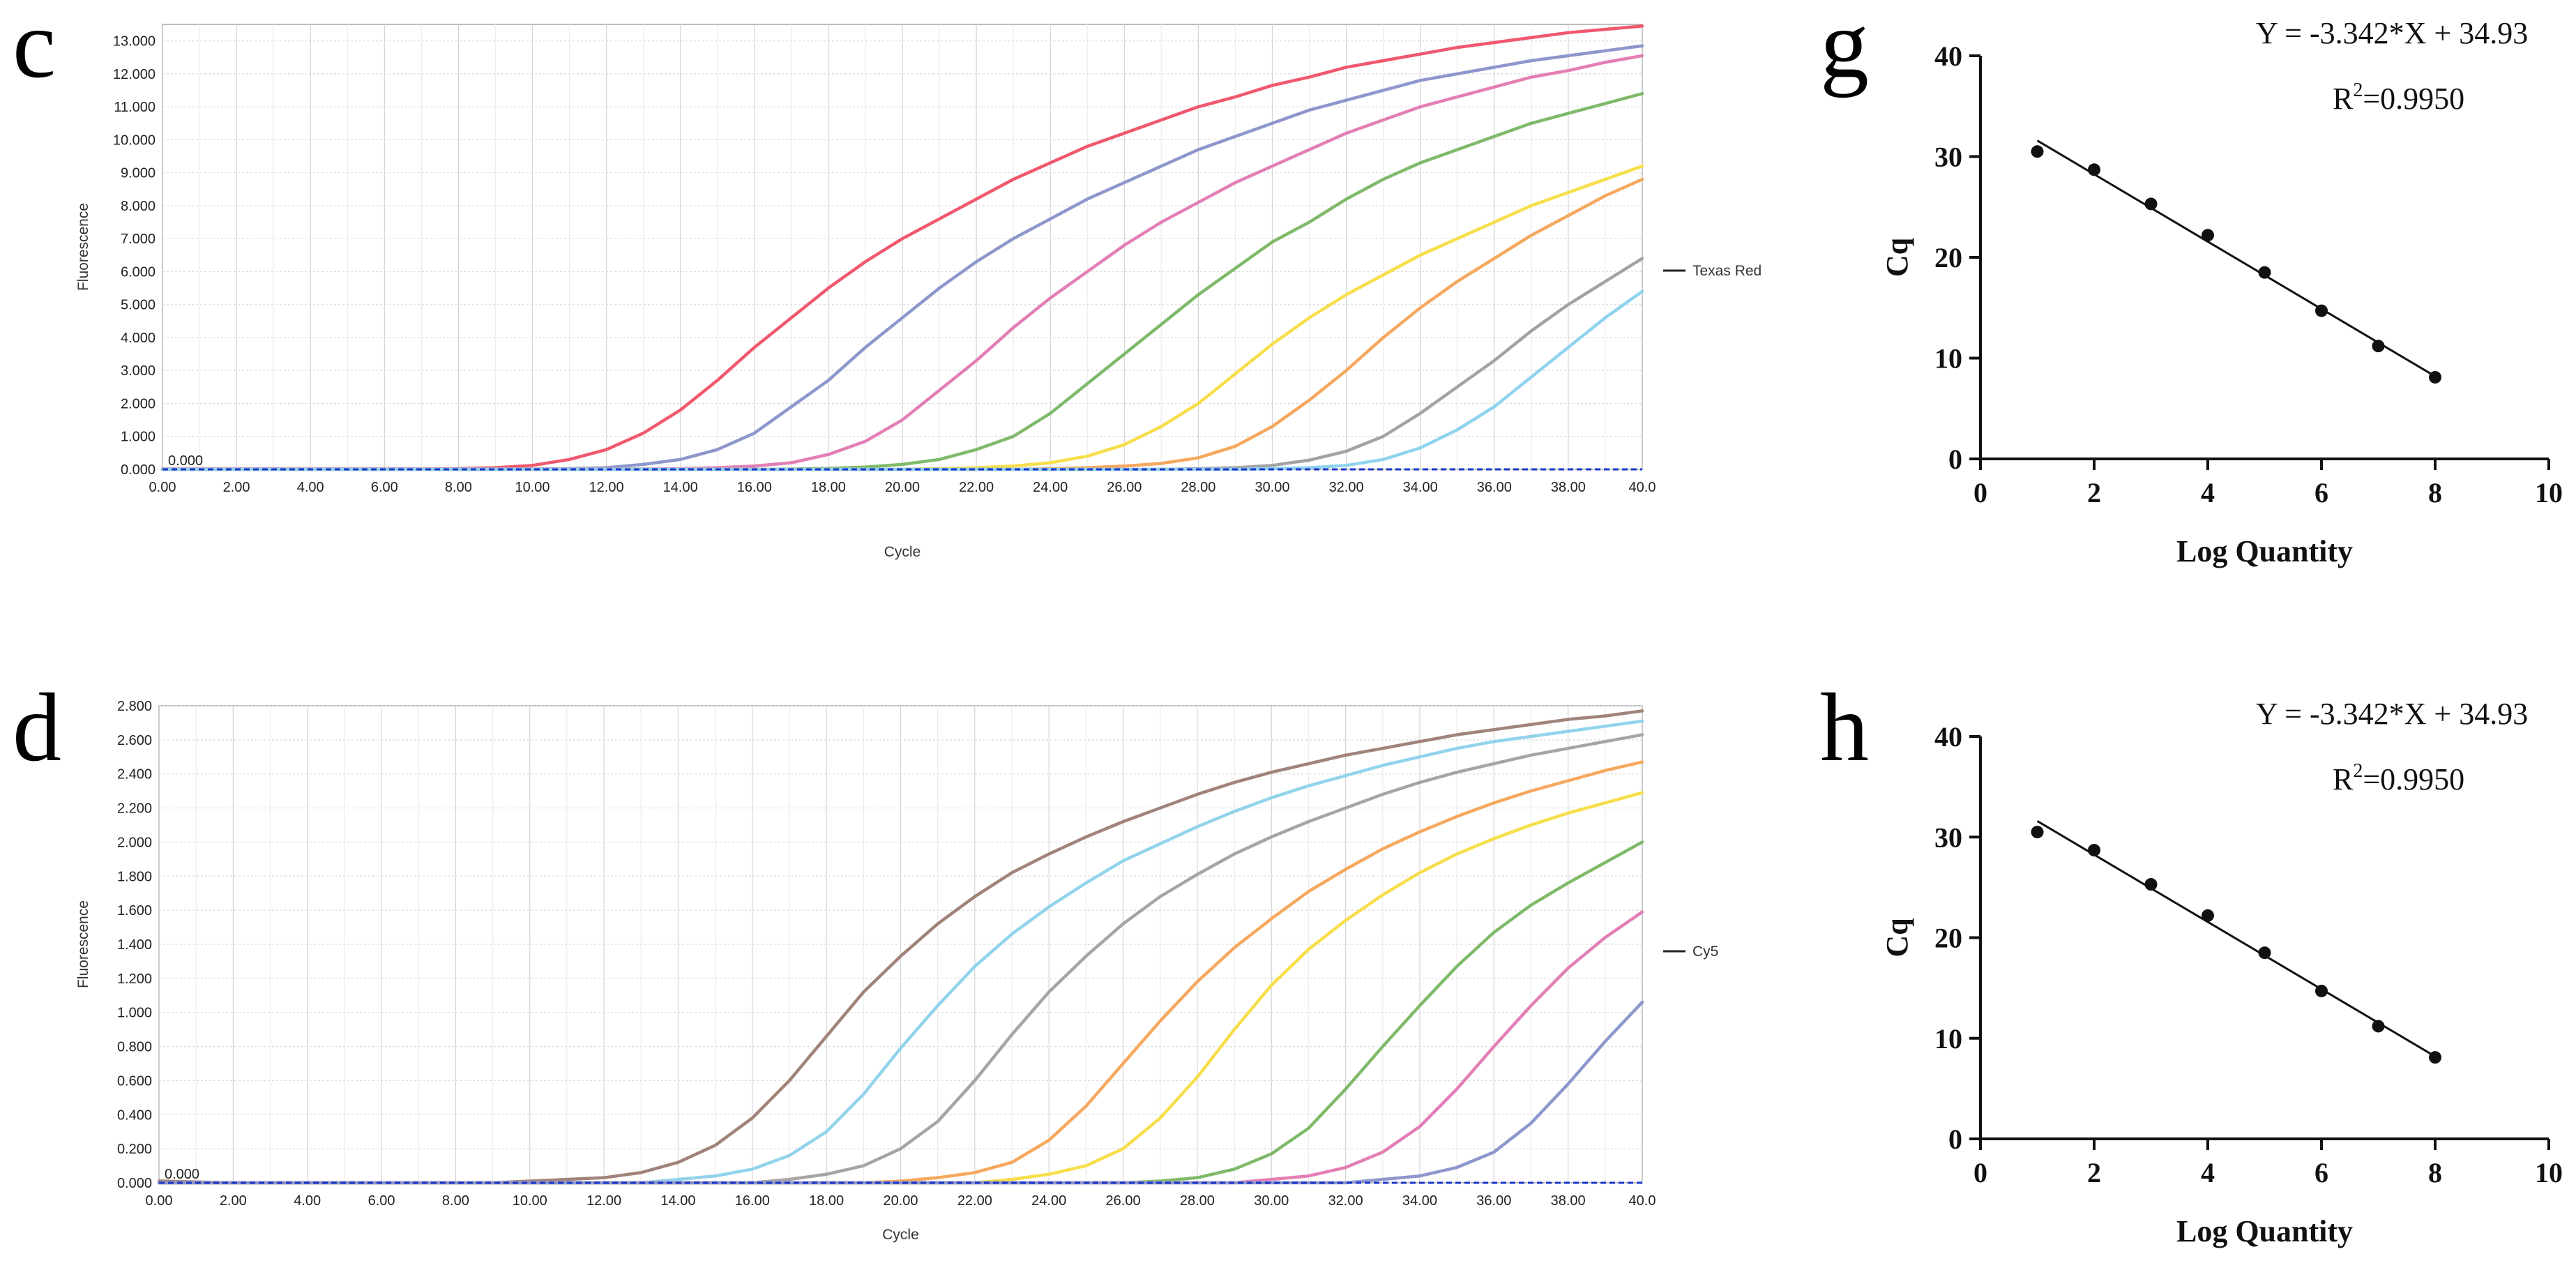  Describe the element at coordinates (83, 247) in the screenshot. I see `y-axis-label: Fluorescence` at that location.